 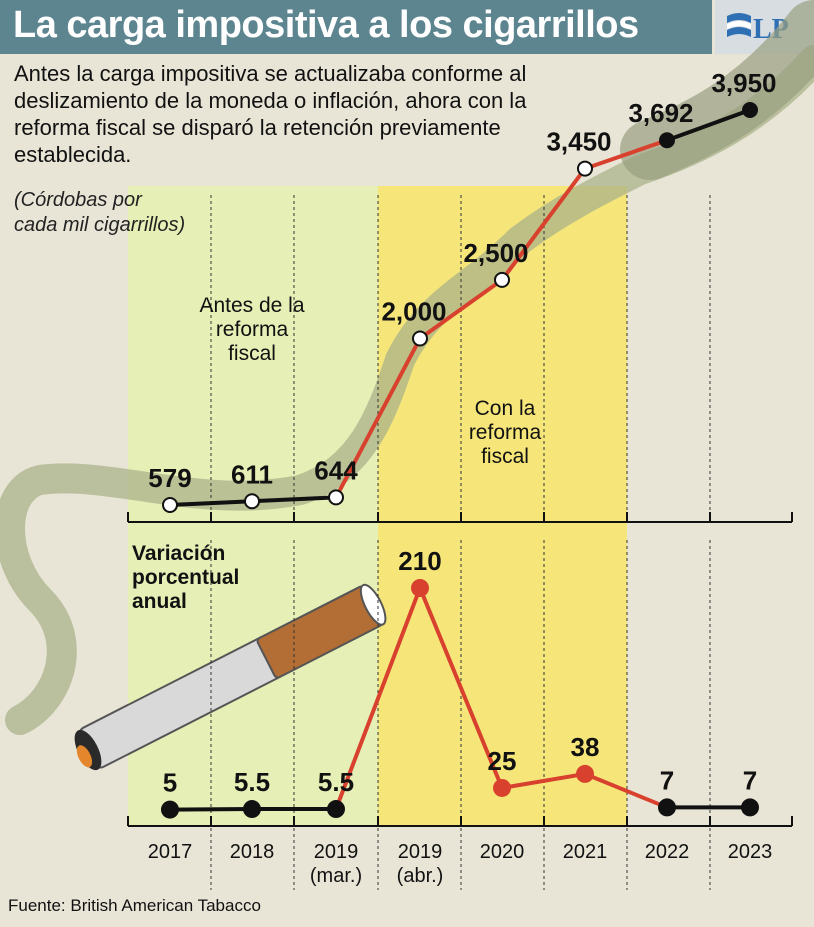 I want to click on zone-annotation: Con la, so click(x=505, y=408).